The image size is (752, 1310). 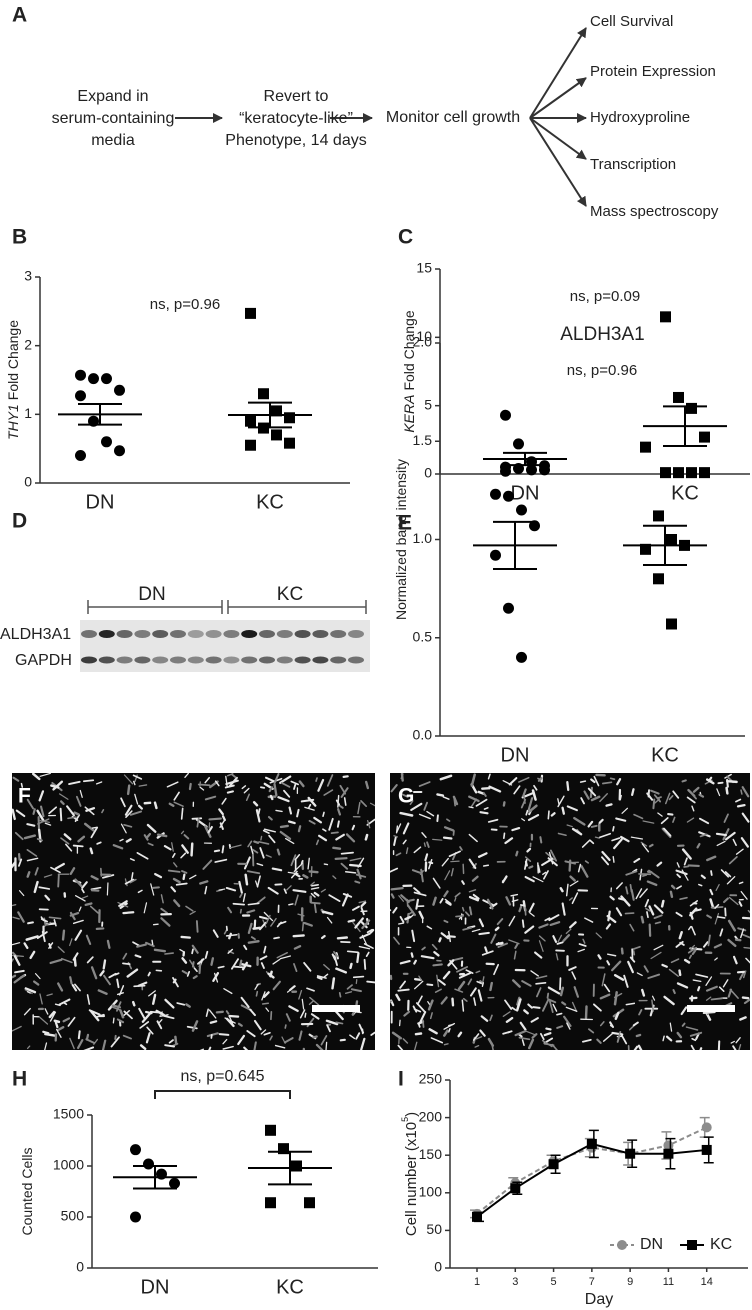 I want to click on panel-label: F, so click(x=24, y=796).